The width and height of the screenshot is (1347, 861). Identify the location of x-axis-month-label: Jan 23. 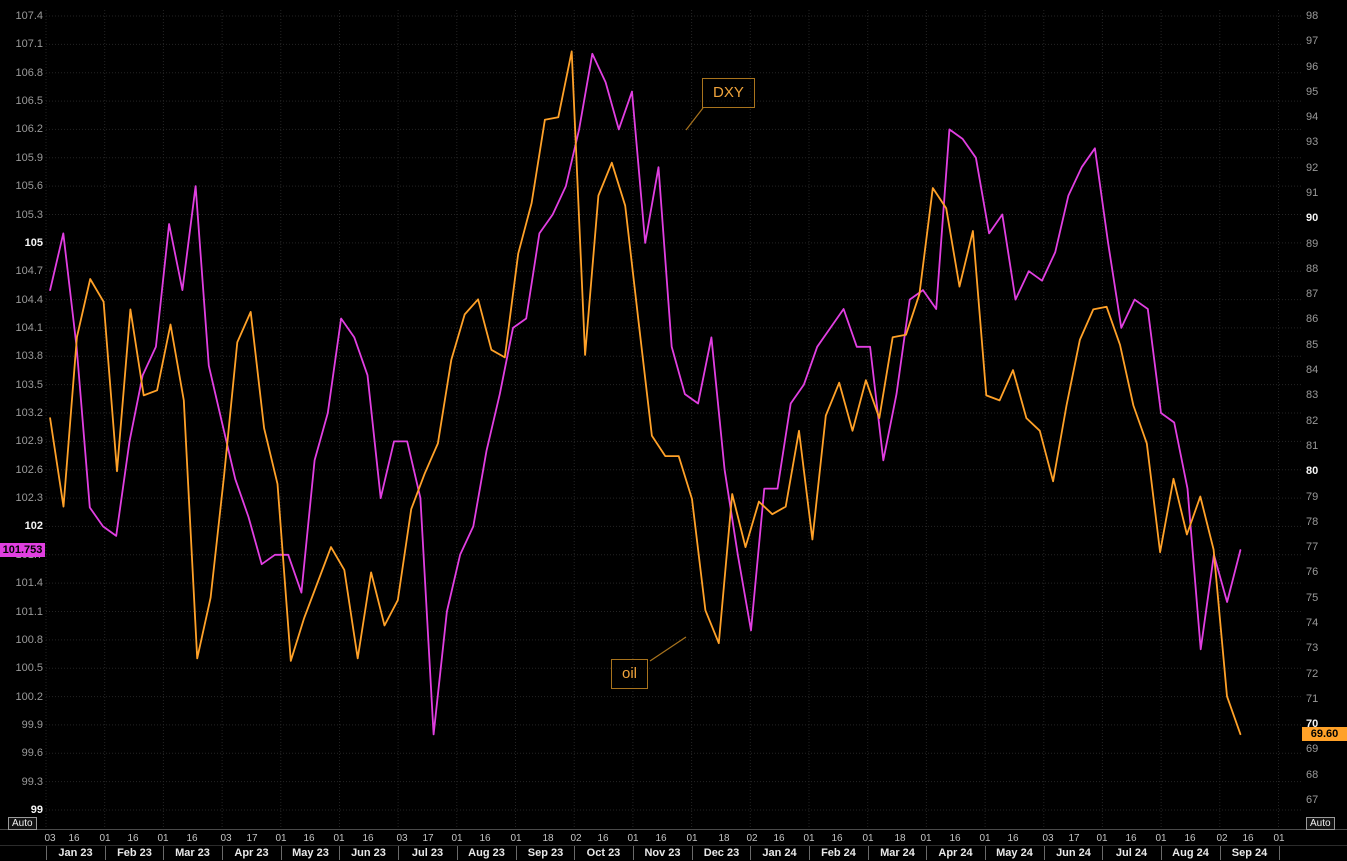
(75, 853).